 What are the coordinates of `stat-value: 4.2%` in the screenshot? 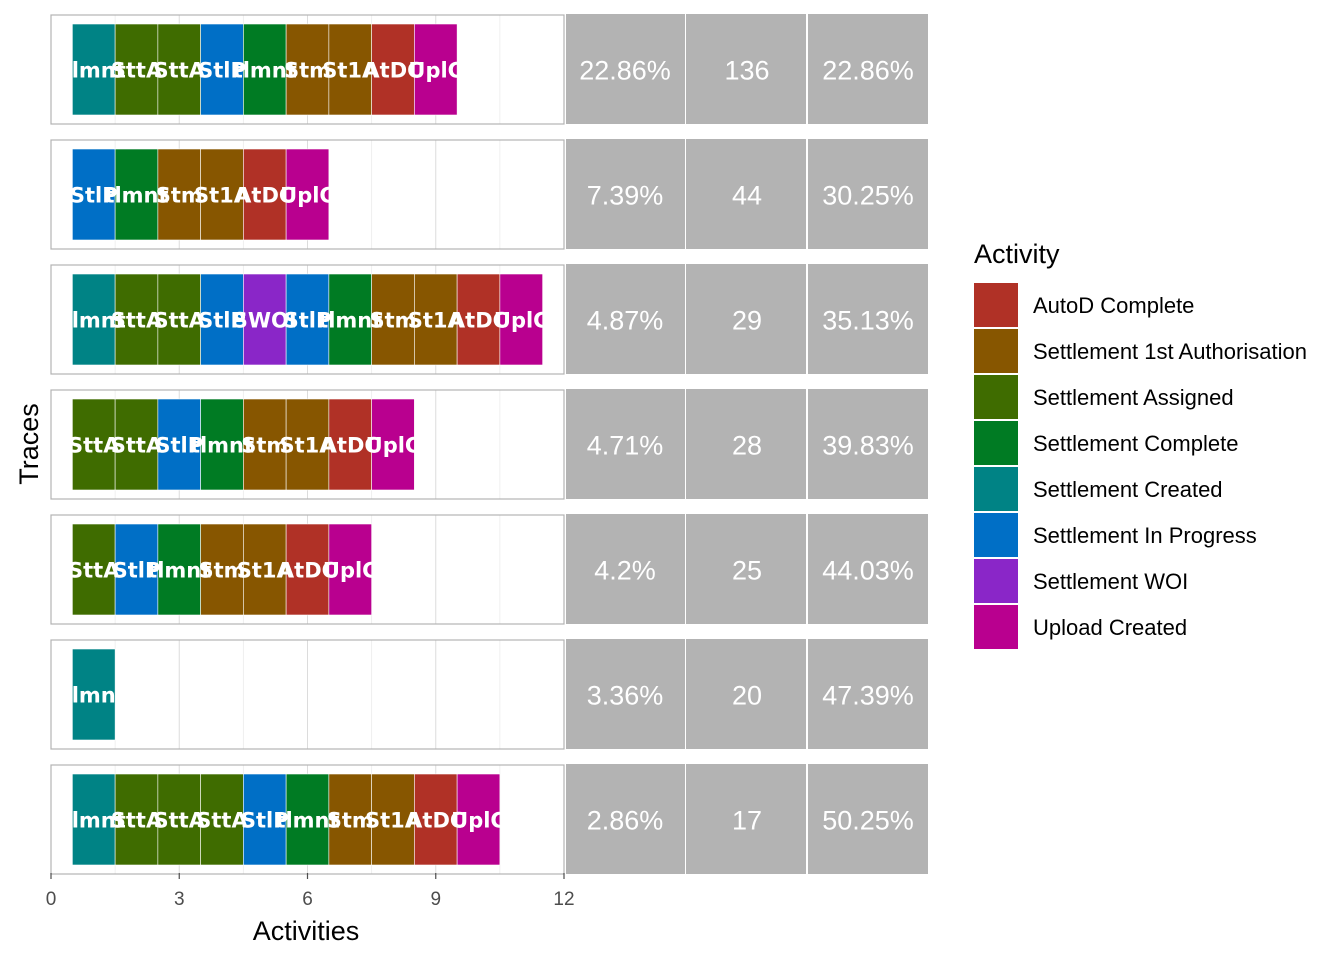 It's located at (625, 571).